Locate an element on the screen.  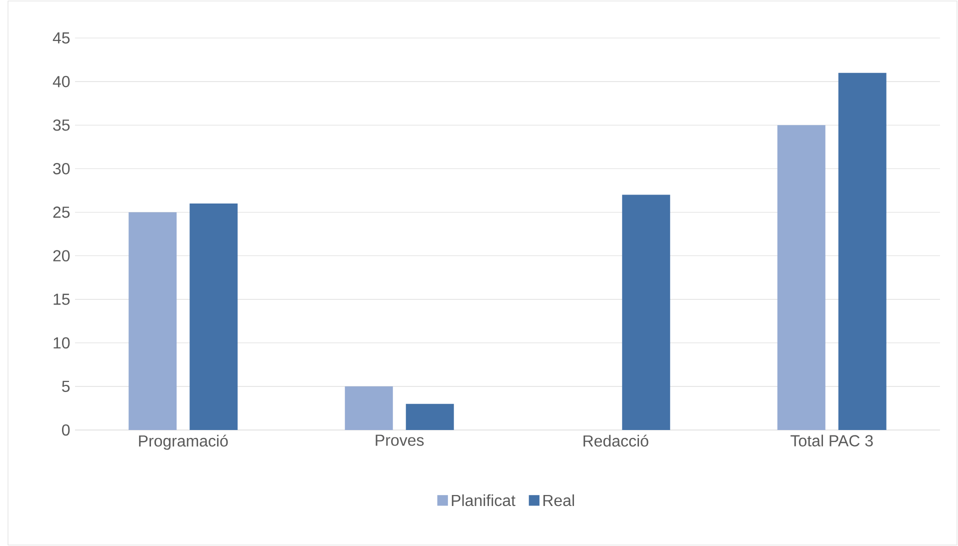
y-tick-label: 20 is located at coordinates (61, 256).